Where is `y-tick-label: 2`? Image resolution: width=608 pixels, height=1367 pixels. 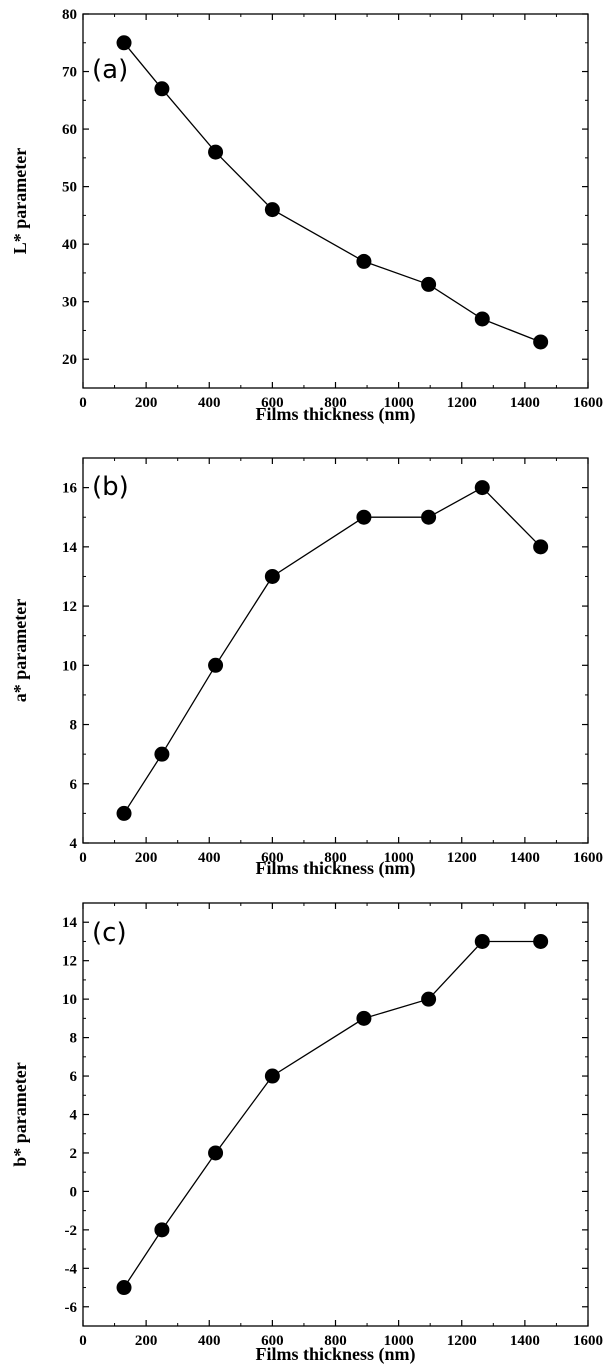 y-tick-label: 2 is located at coordinates (74, 1154).